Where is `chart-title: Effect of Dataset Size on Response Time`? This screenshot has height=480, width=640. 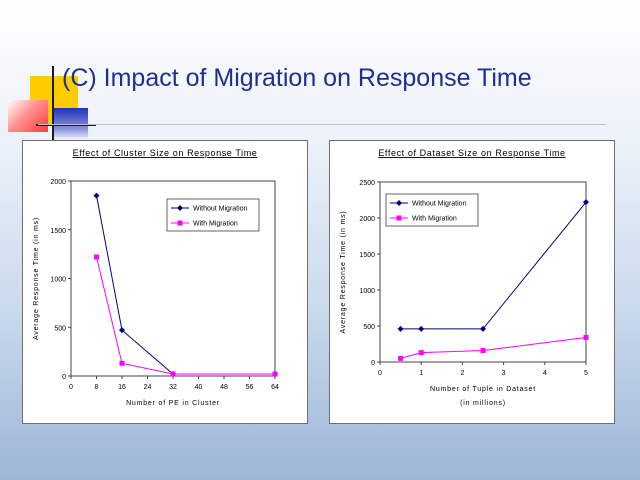 chart-title: Effect of Dataset Size on Response Time is located at coordinates (471, 153).